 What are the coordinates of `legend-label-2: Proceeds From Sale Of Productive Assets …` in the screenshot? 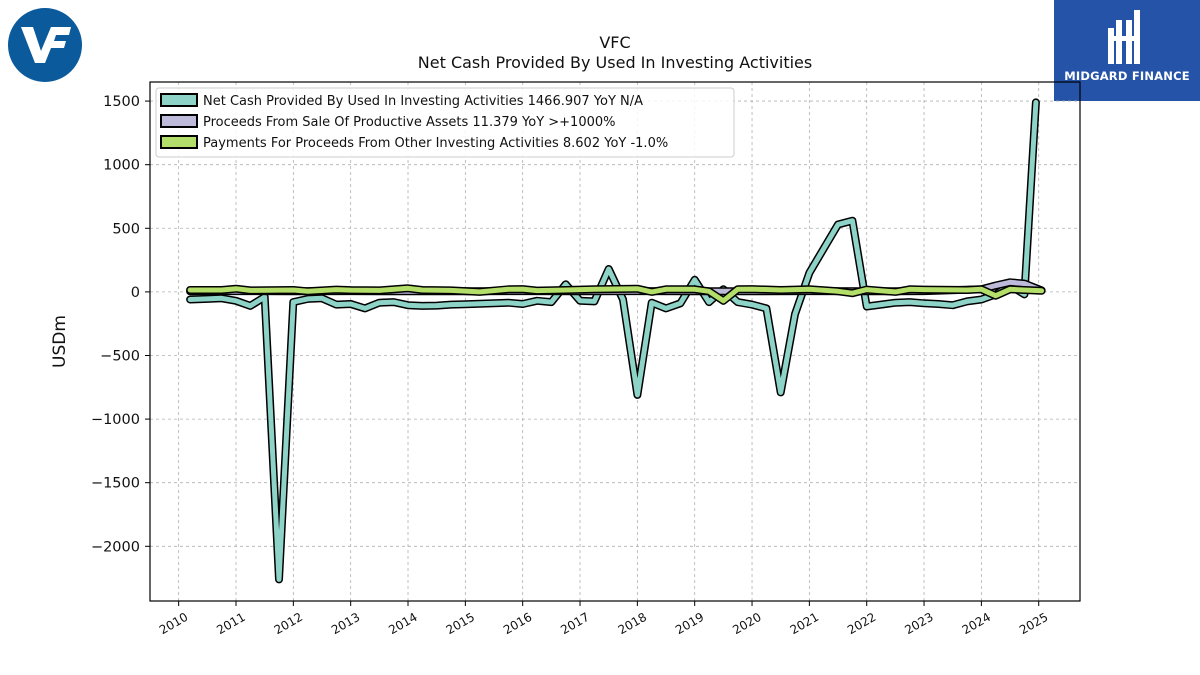 It's located at (409, 122).